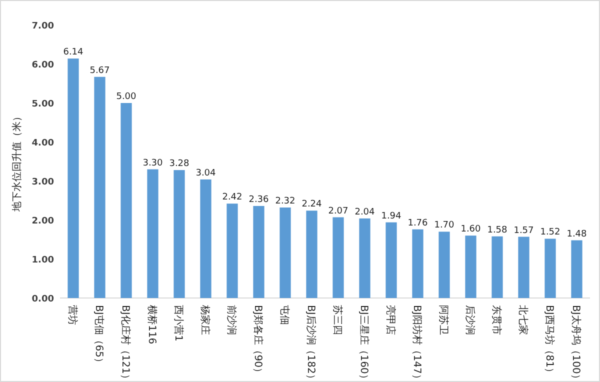 This screenshot has height=382, width=600. Describe the element at coordinates (470, 320) in the screenshot. I see `x-tick-label: 后沙涧` at that location.